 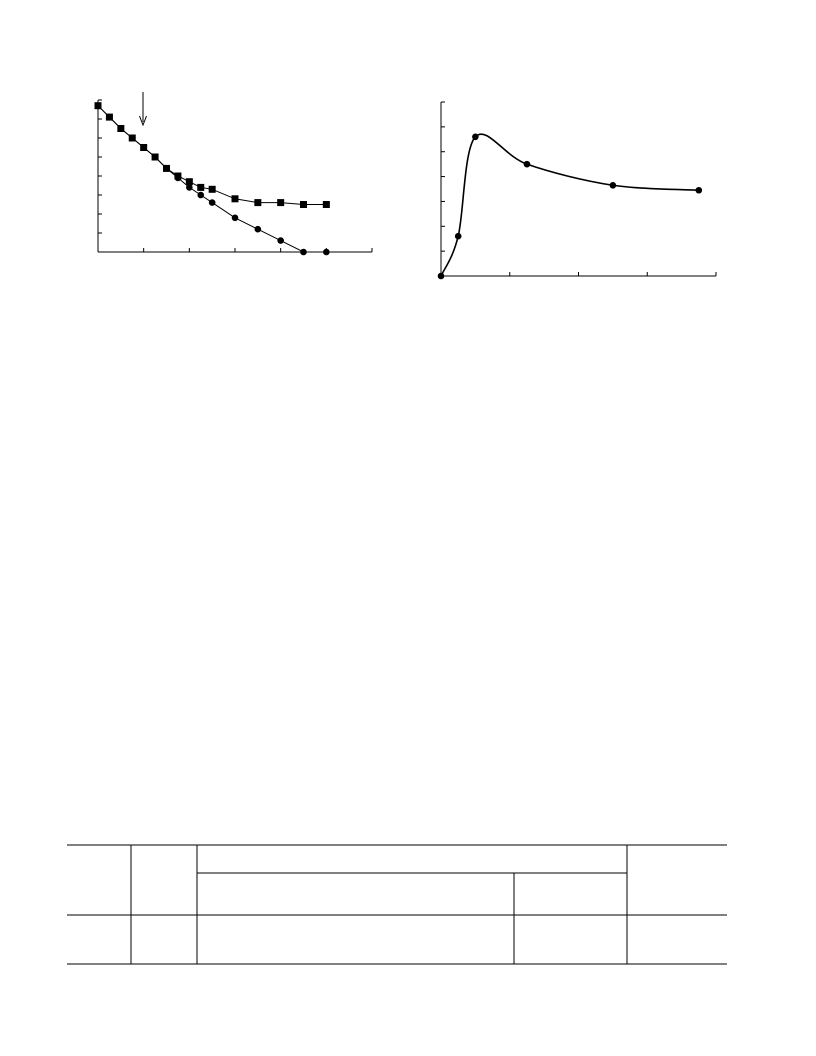 I want to click on arrow-head, so click(x=143, y=121).